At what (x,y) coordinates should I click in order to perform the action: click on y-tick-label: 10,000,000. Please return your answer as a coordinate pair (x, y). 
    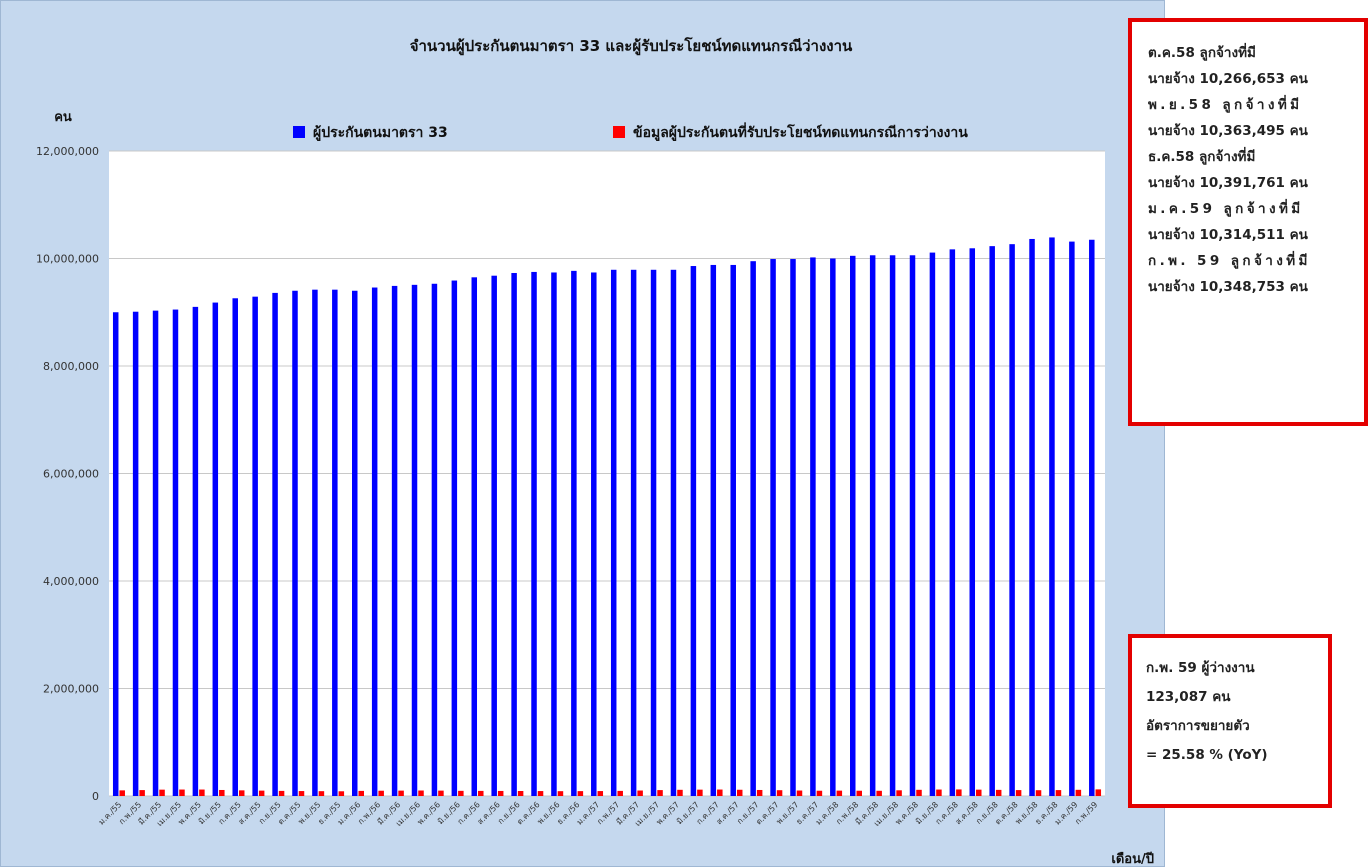
    Looking at the image, I should click on (67, 259).